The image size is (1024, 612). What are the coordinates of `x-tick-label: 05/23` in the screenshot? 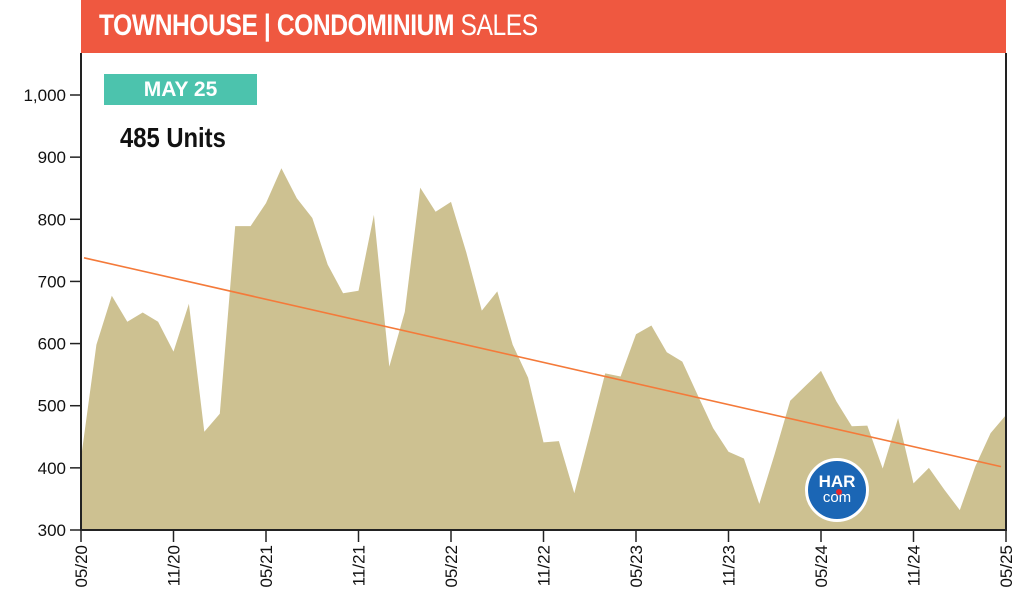 It's located at (636, 566).